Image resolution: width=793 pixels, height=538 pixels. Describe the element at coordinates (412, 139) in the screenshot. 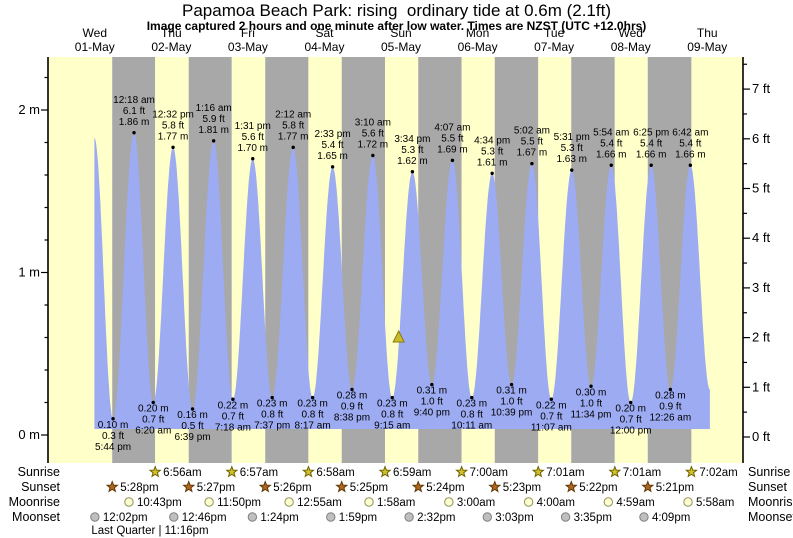

I see `high-tide-time: 3:34 pm` at that location.